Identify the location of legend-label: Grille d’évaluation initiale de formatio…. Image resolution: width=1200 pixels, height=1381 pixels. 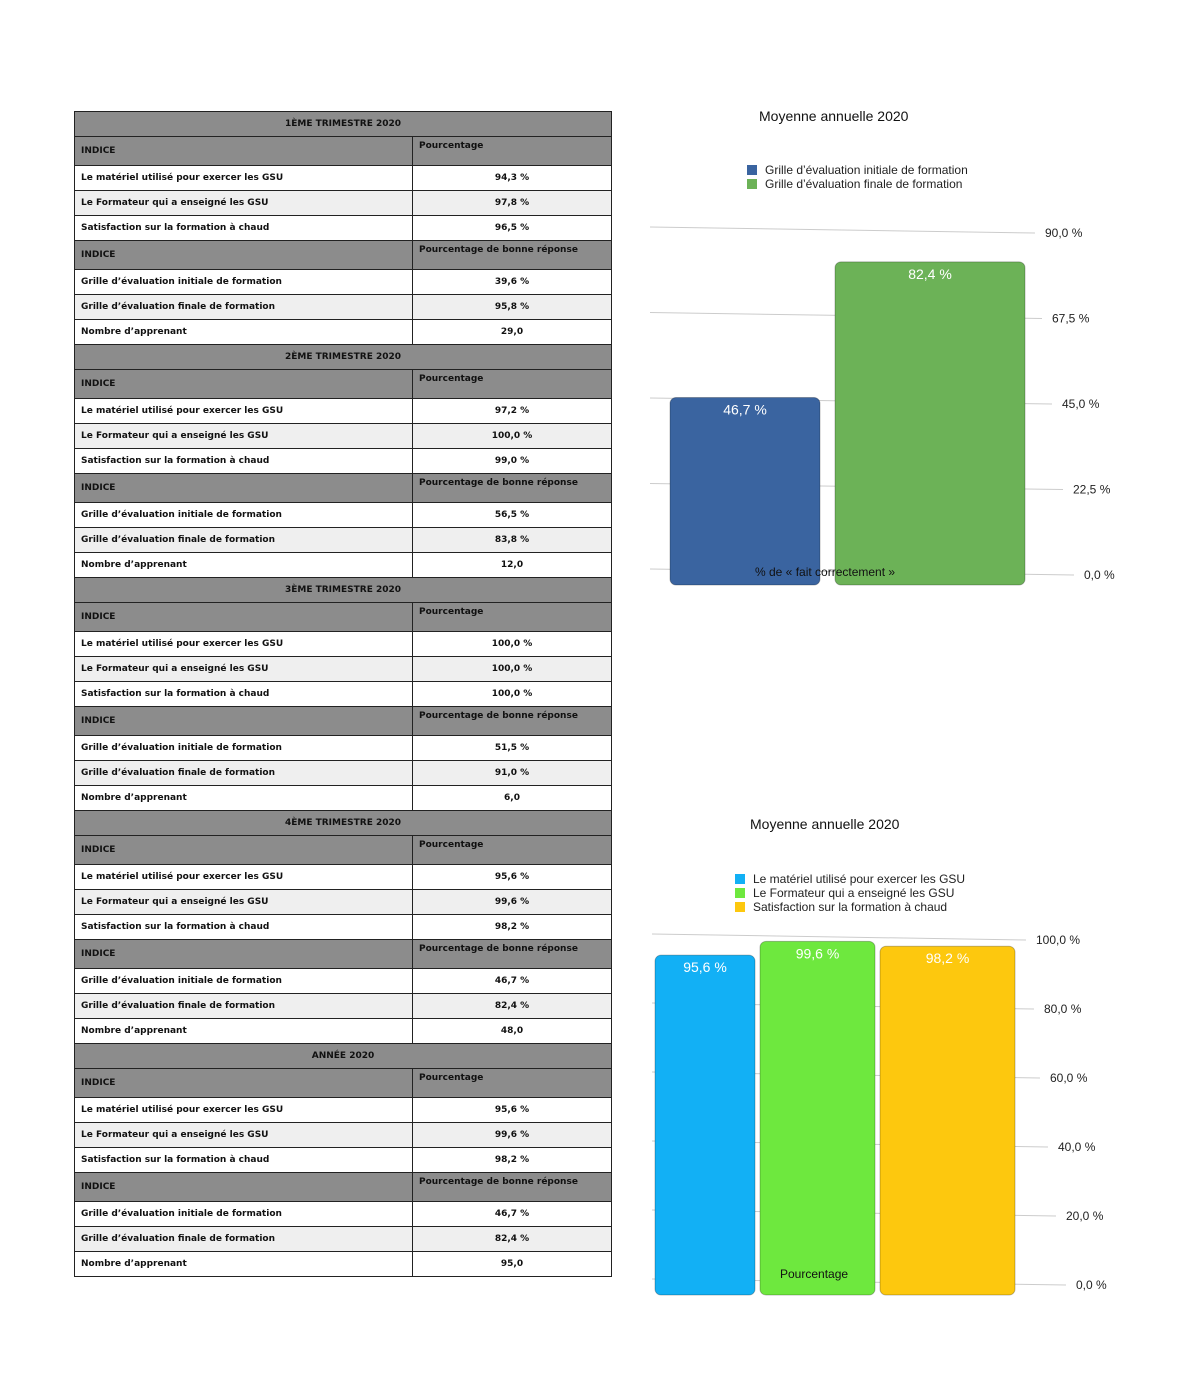
(866, 170).